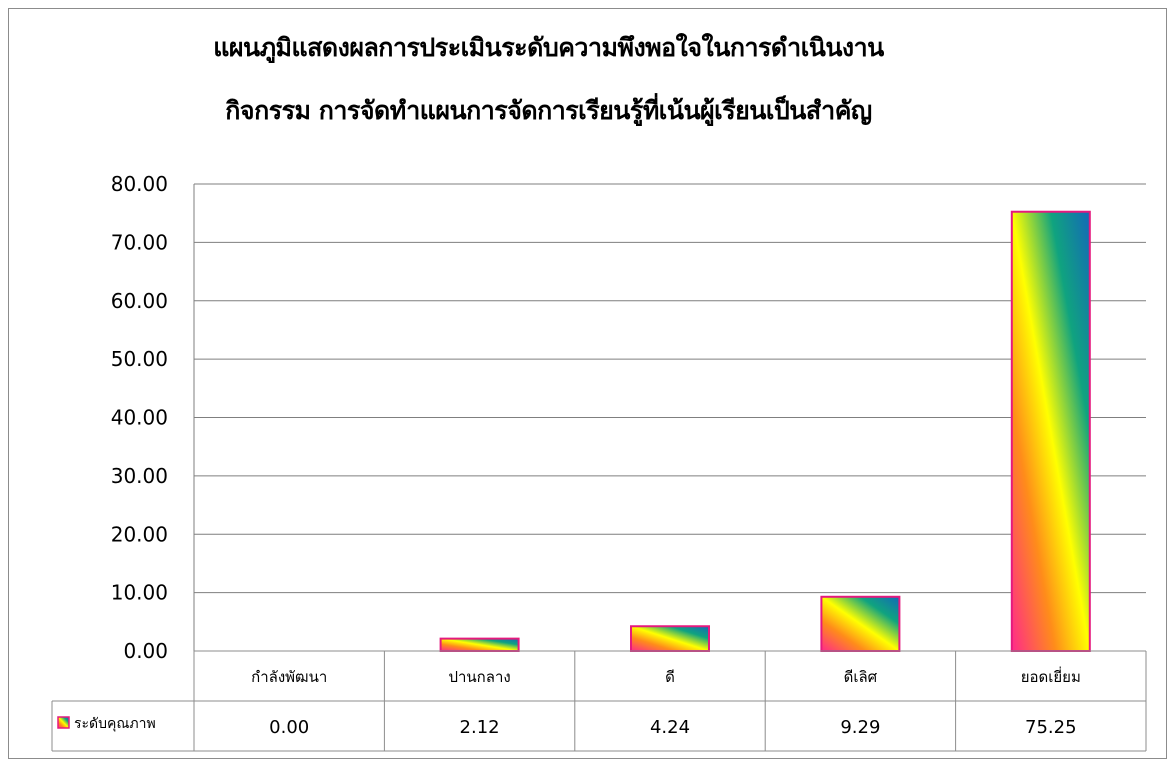 This screenshot has height=760, width=1169. What do you see at coordinates (479, 677) in the screenshot?
I see `category-label: ปานกลาง` at bounding box center [479, 677].